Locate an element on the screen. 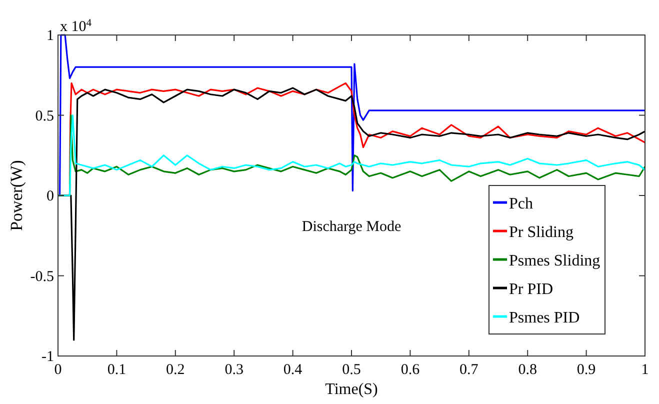 The image size is (659, 404). y-tick-label: 0 is located at coordinates (50, 196).